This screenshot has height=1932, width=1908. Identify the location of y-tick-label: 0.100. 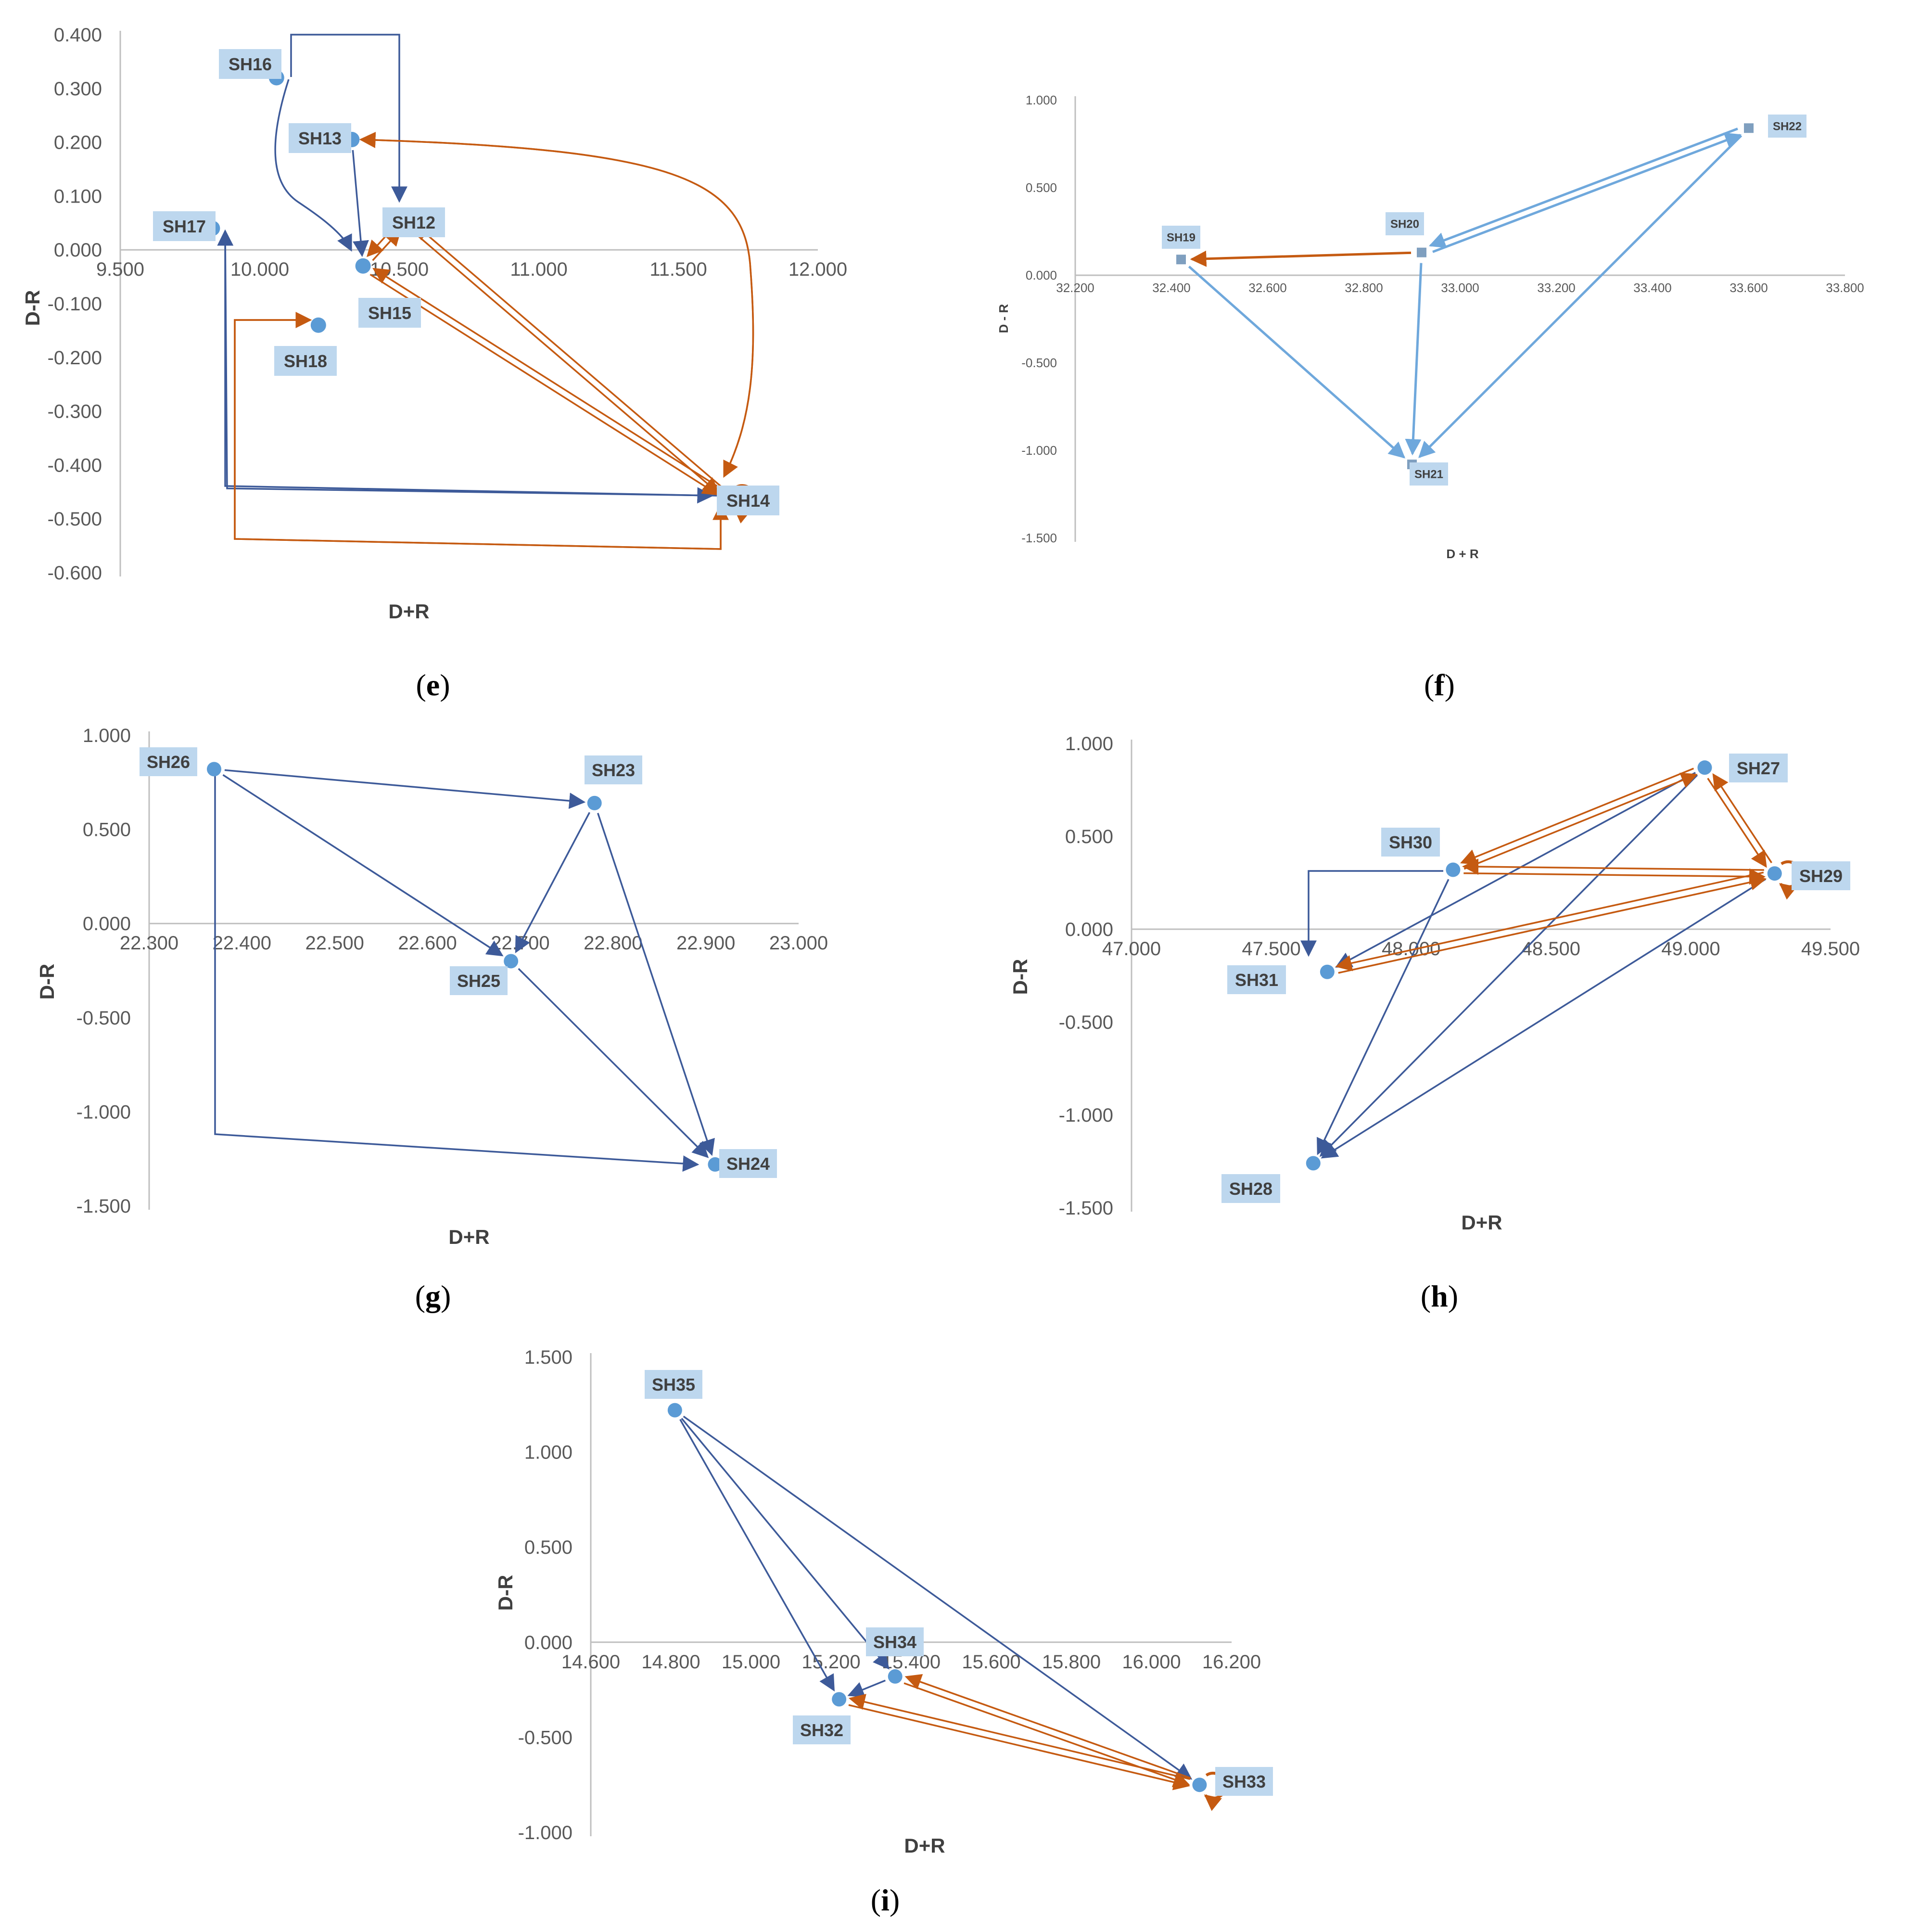
(78, 196).